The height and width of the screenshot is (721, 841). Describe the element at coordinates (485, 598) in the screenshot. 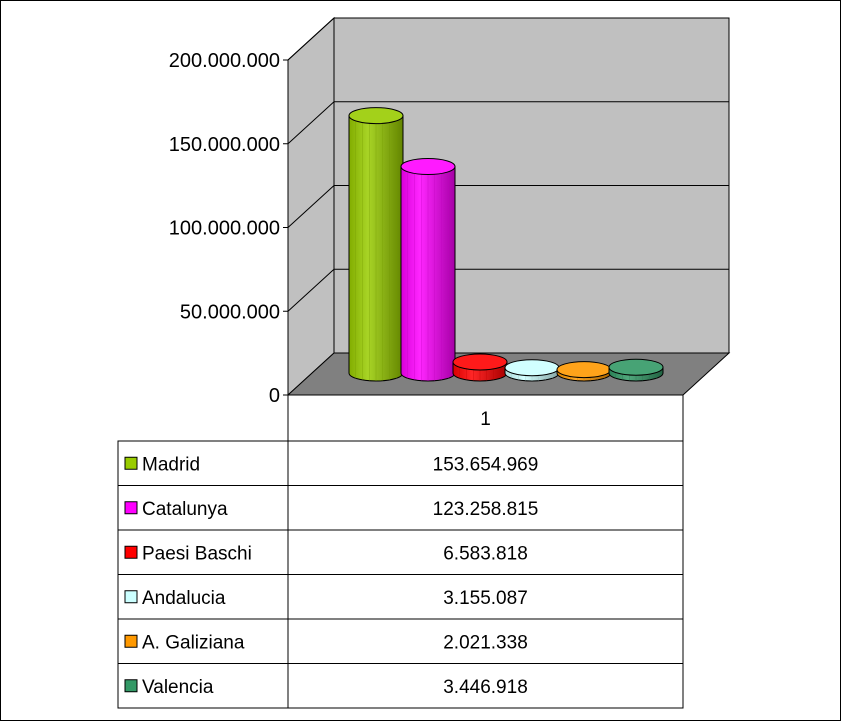

I see `data-label: 3.155.087` at that location.